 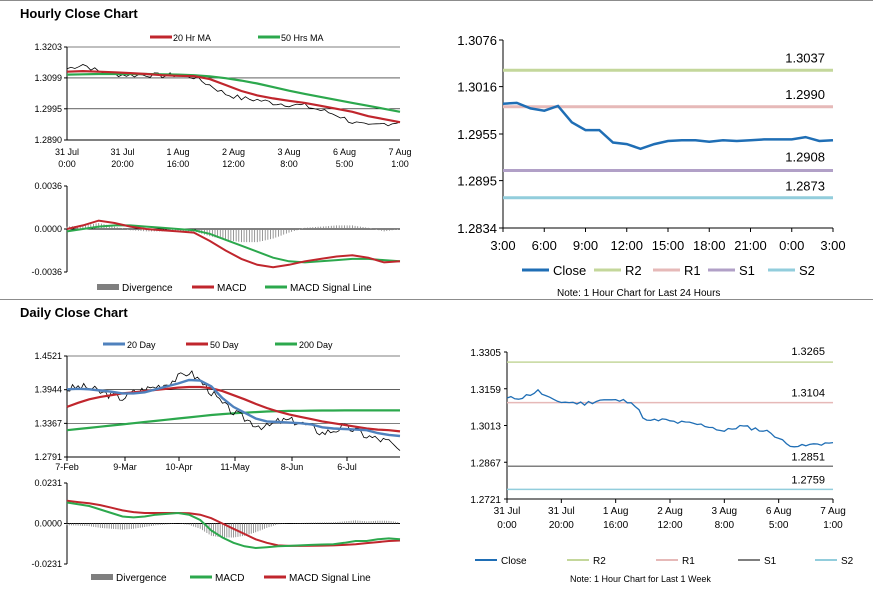 I want to click on pivotweek-close-line, so click(x=670, y=418).